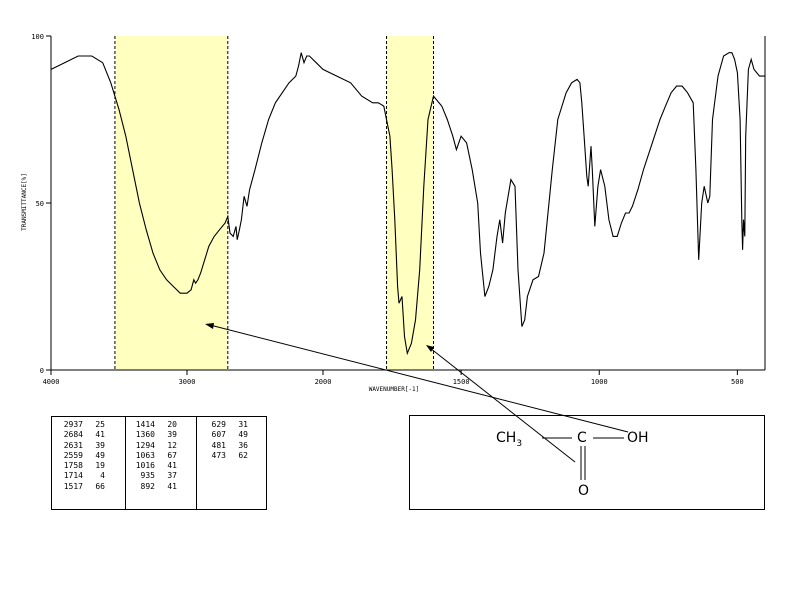 The height and width of the screenshot is (600, 800). Describe the element at coordinates (393, 378) in the screenshot. I see `x-ticks: 4000 3000 2000 1500 1000 500` at that location.